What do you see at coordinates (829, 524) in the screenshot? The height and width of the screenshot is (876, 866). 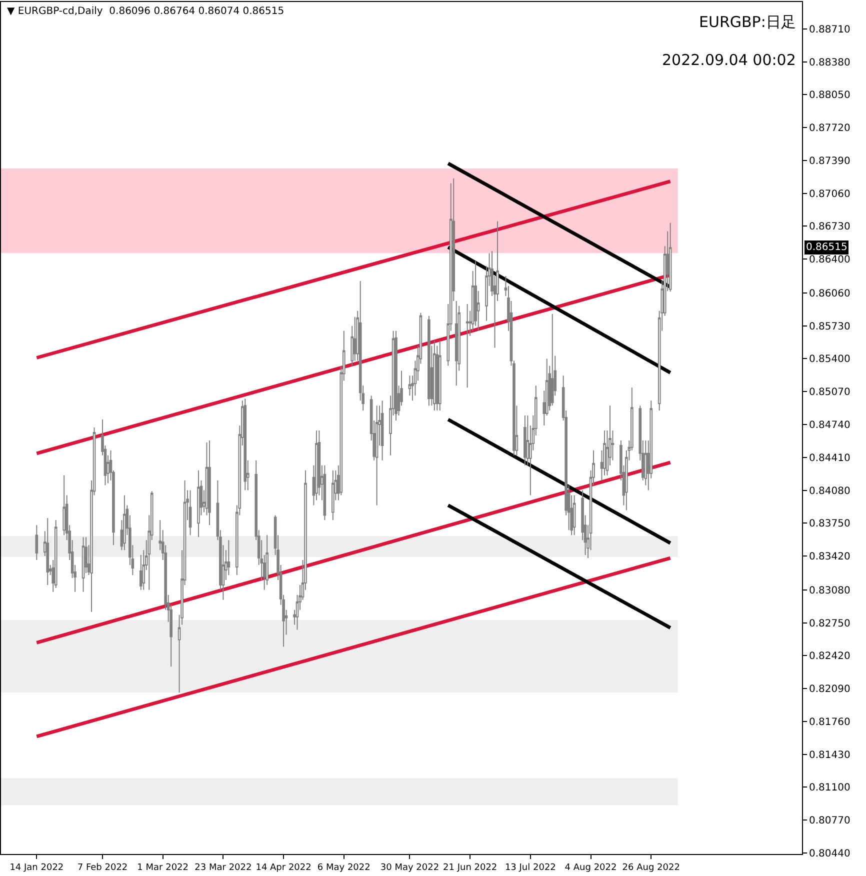 I see `y-tick-label: 0.83750` at bounding box center [829, 524].